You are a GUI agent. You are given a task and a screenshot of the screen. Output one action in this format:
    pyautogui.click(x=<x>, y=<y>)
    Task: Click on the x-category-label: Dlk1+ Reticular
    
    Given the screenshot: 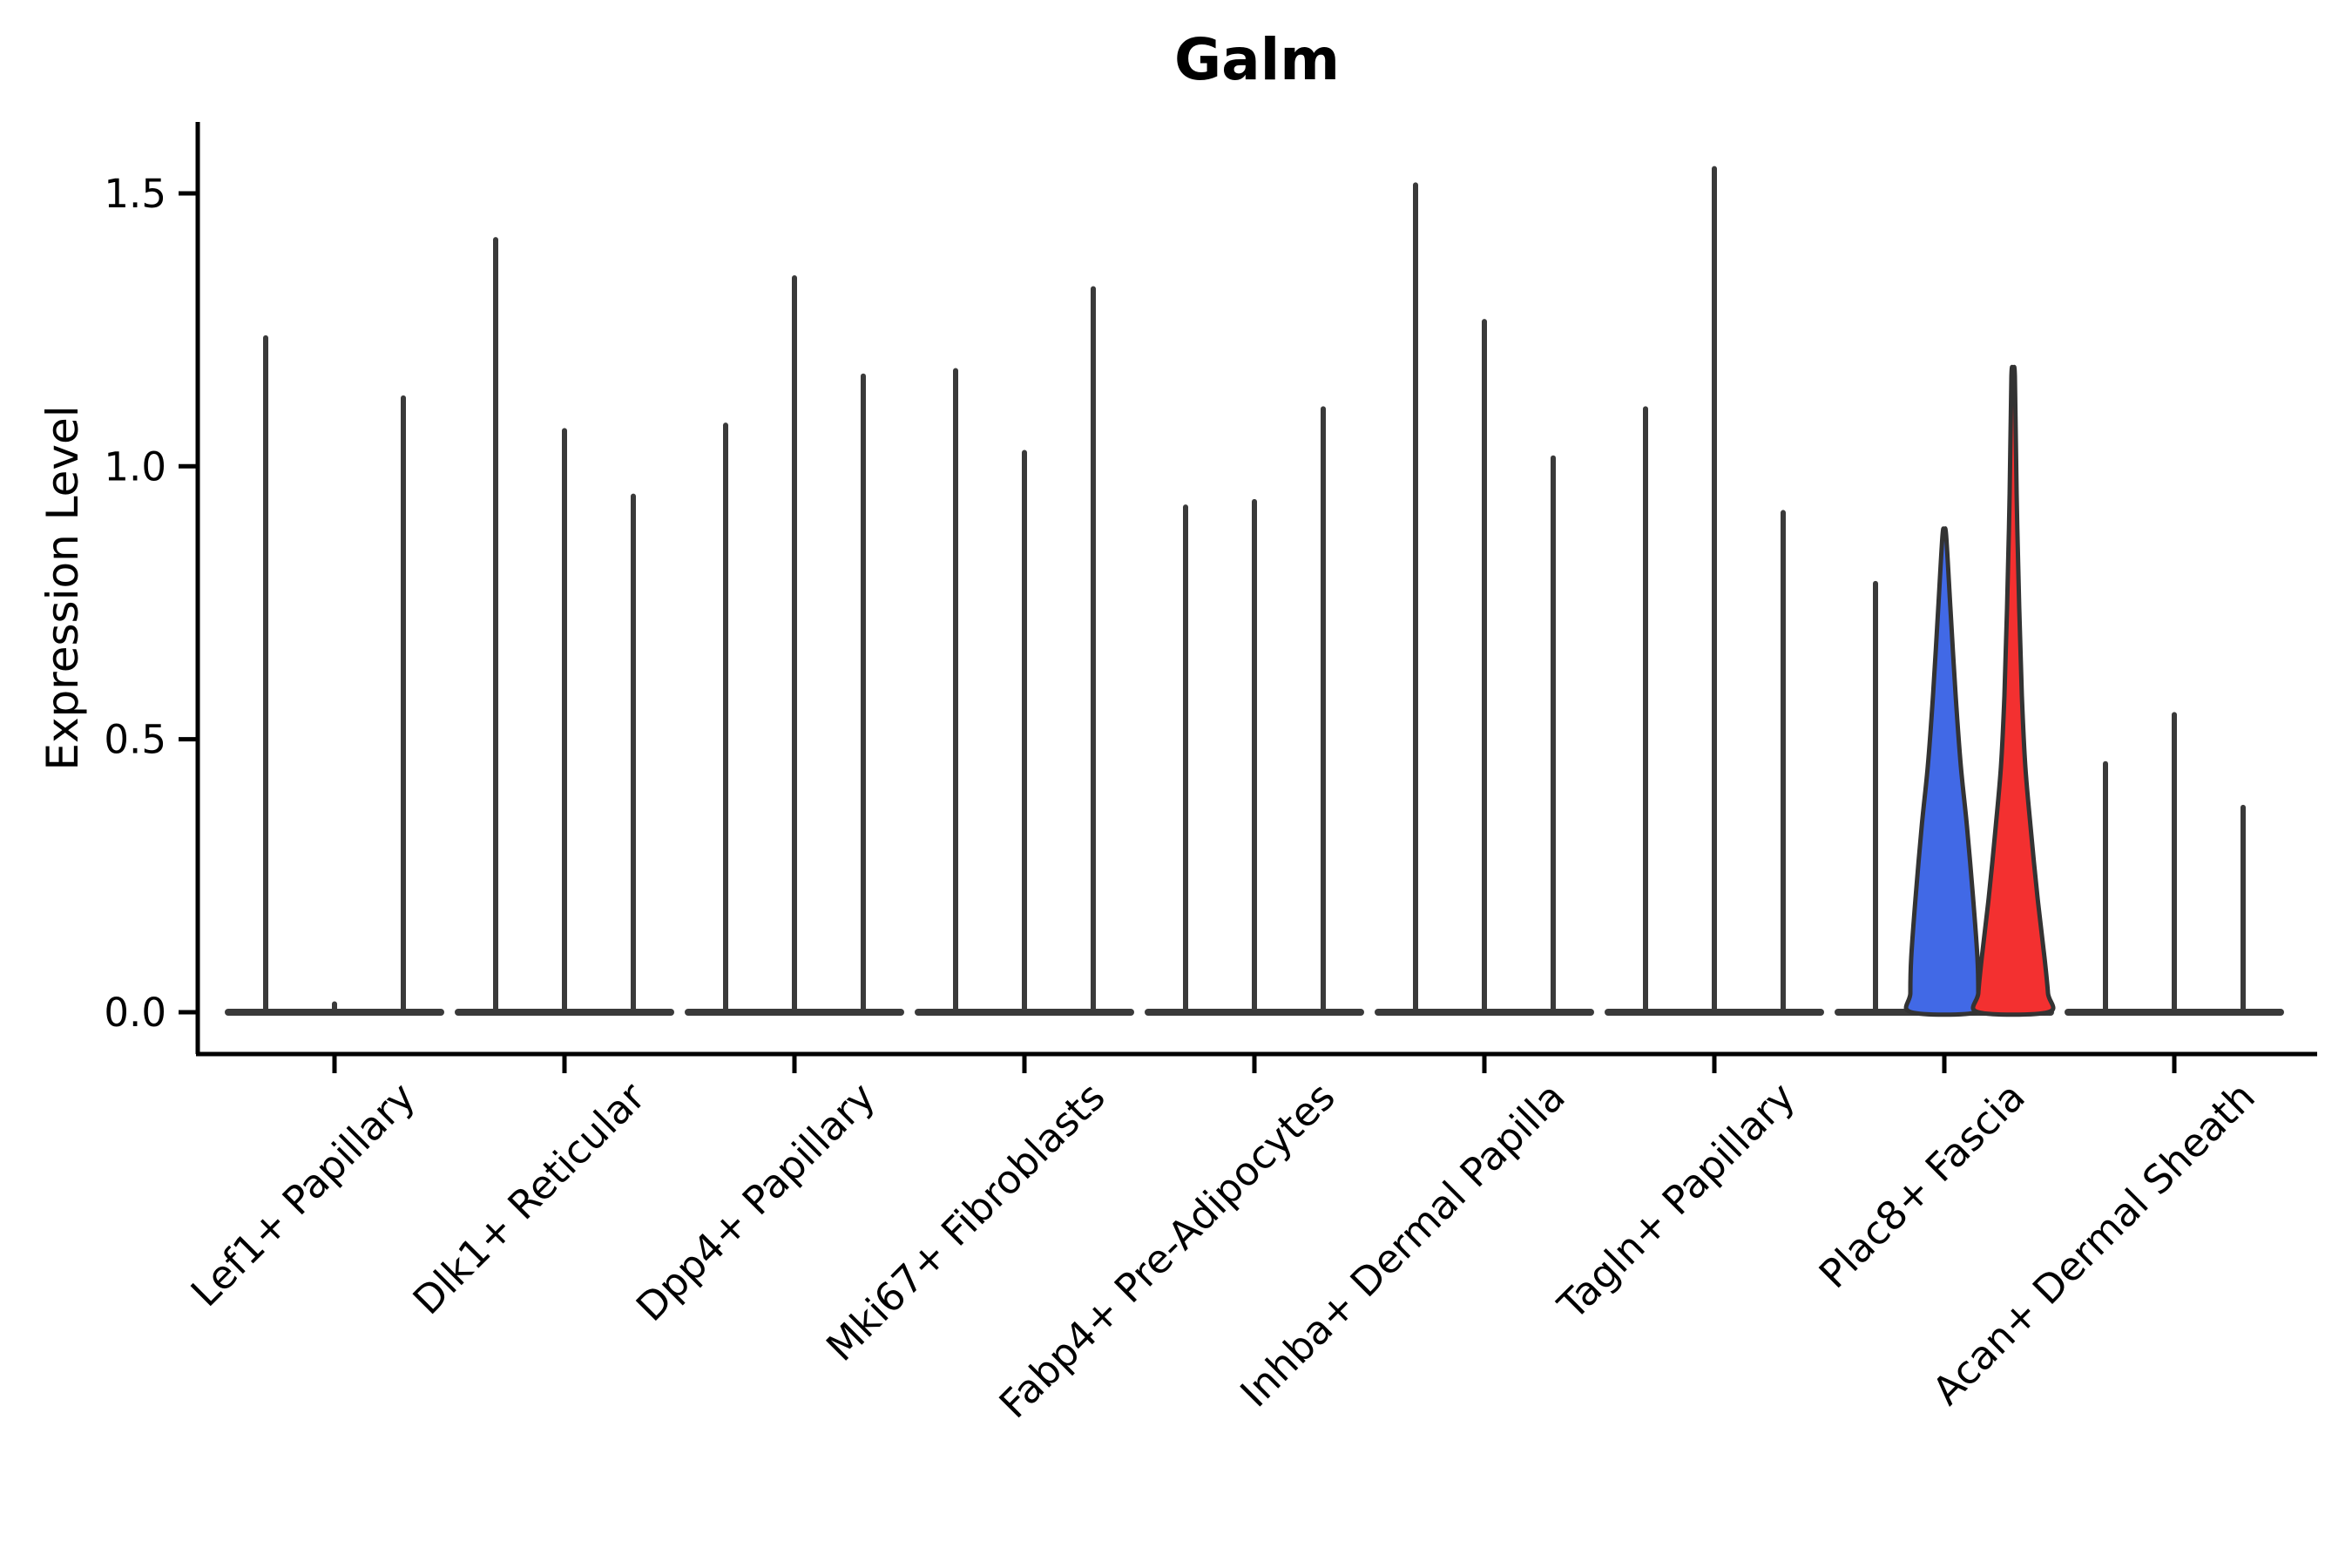 What is the action you would take?
    pyautogui.click(x=529, y=1198)
    